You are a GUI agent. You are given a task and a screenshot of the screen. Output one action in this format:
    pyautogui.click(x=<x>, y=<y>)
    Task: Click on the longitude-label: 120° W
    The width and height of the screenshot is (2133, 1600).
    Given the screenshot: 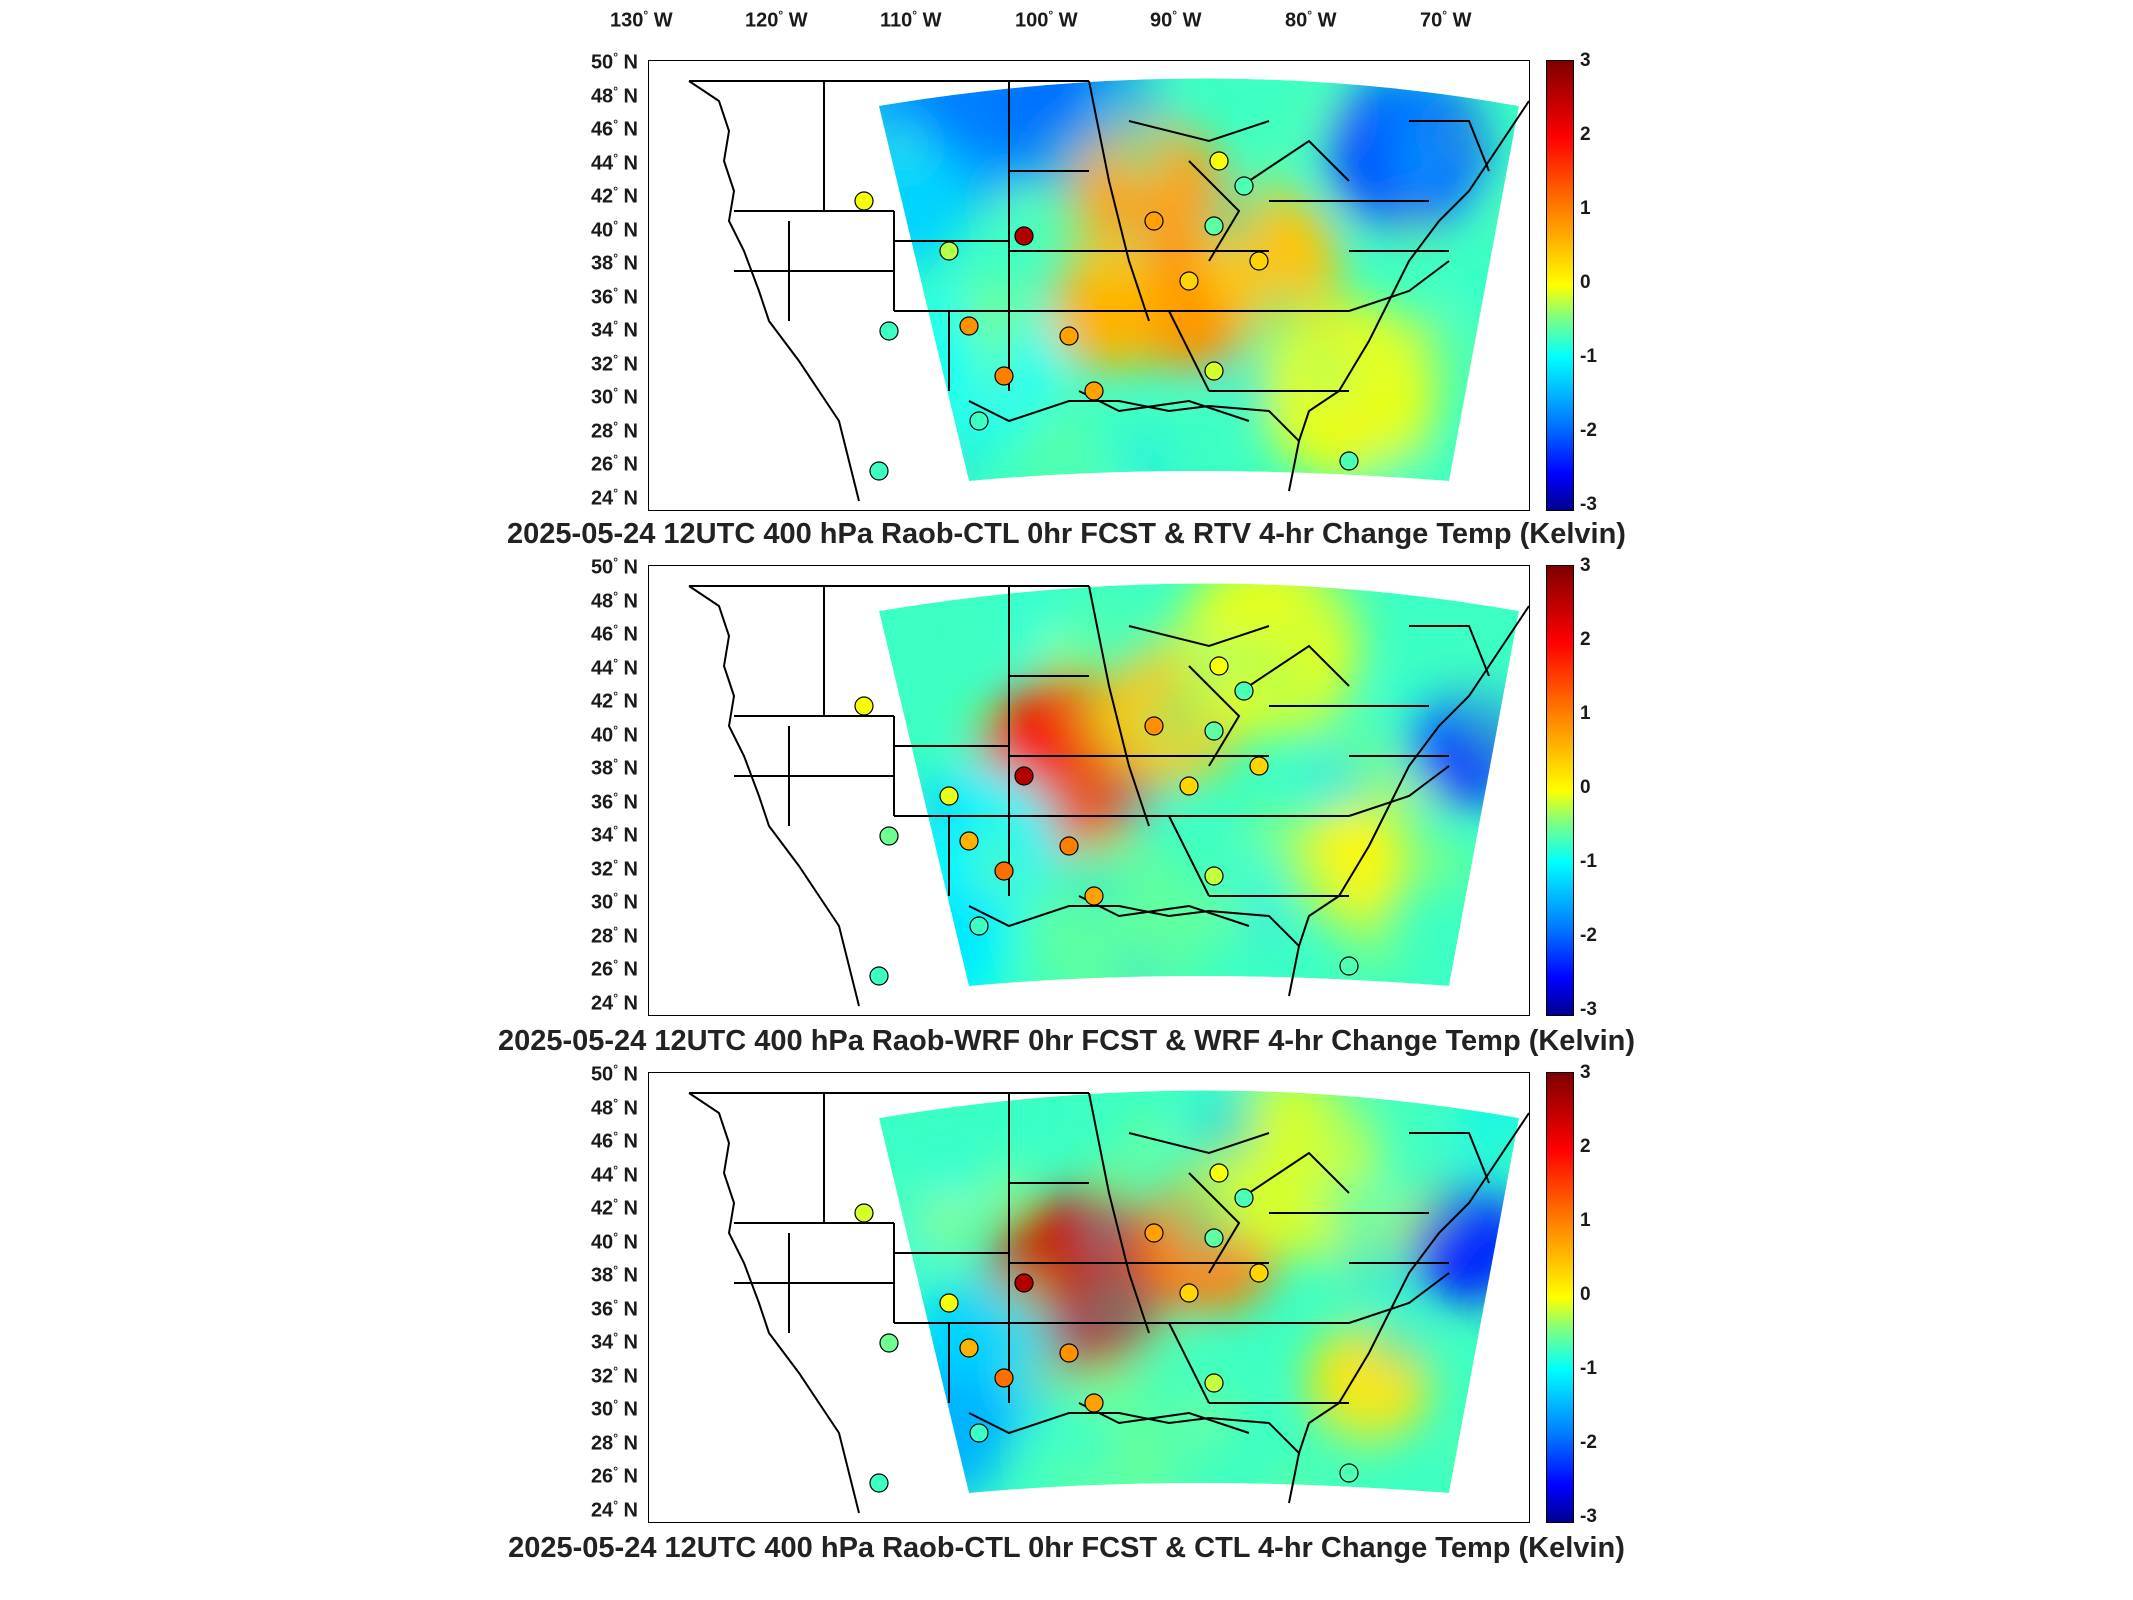 What is the action you would take?
    pyautogui.click(x=776, y=20)
    